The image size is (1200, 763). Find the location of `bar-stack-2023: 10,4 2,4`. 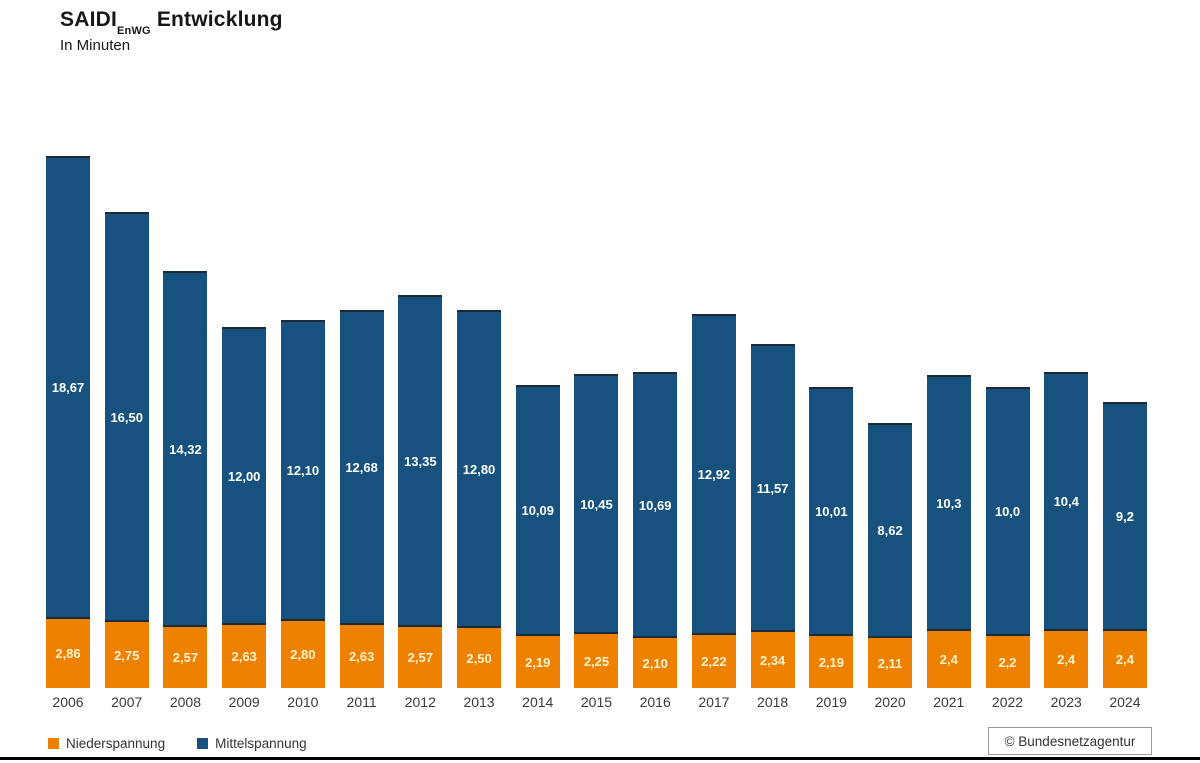

bar-stack-2023: 10,4 2,4 is located at coordinates (1066, 530).